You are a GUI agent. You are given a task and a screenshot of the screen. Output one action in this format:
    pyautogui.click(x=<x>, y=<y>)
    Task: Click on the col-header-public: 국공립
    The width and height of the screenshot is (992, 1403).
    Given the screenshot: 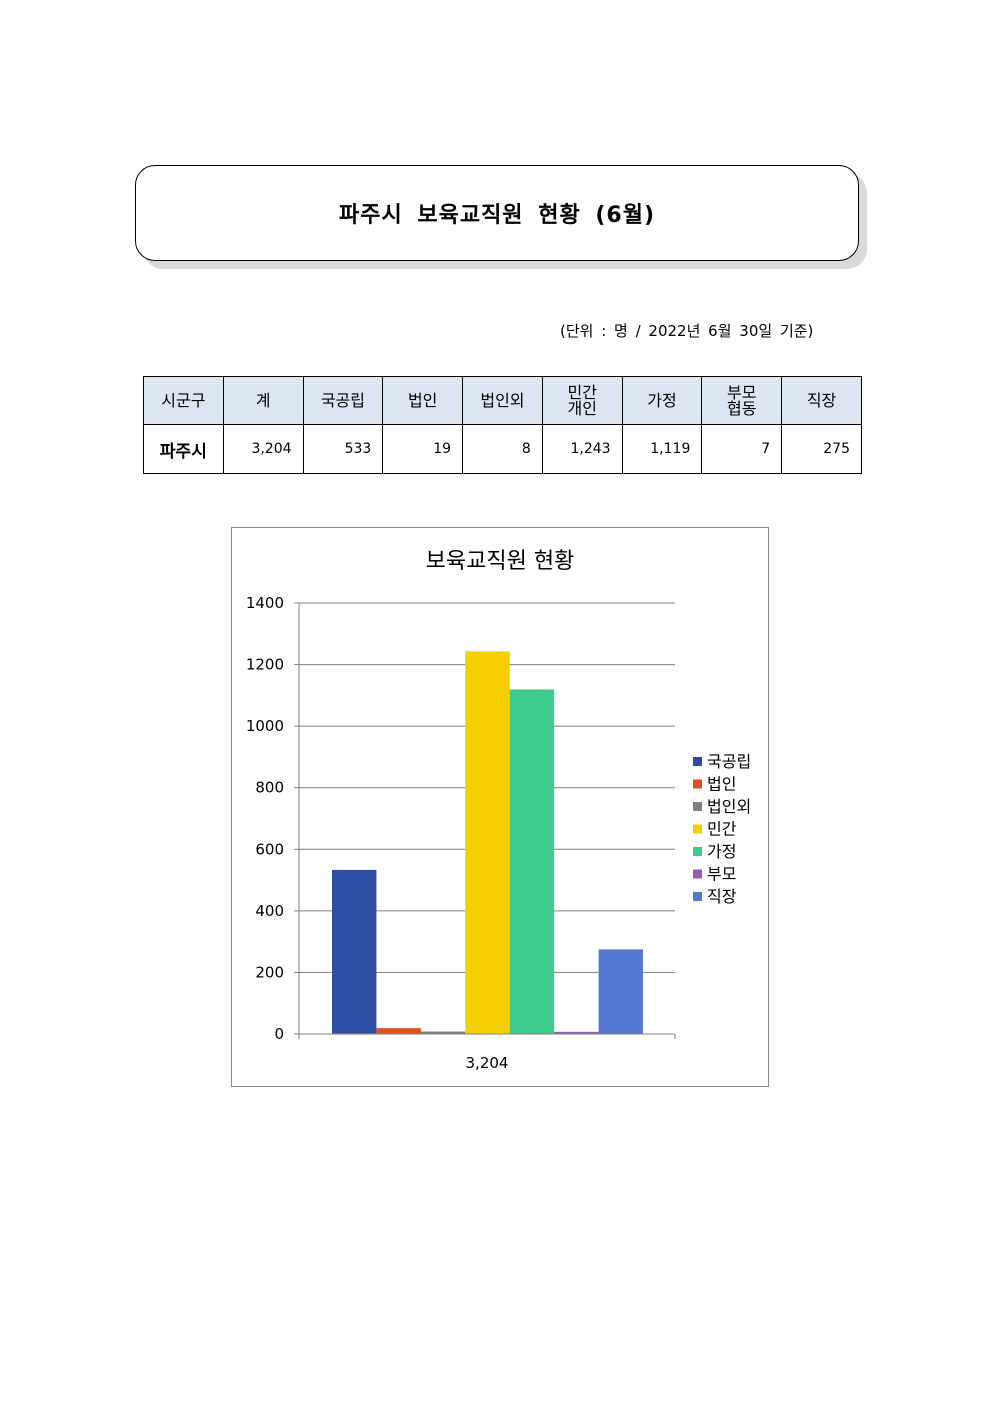 What is the action you would take?
    pyautogui.click(x=343, y=400)
    